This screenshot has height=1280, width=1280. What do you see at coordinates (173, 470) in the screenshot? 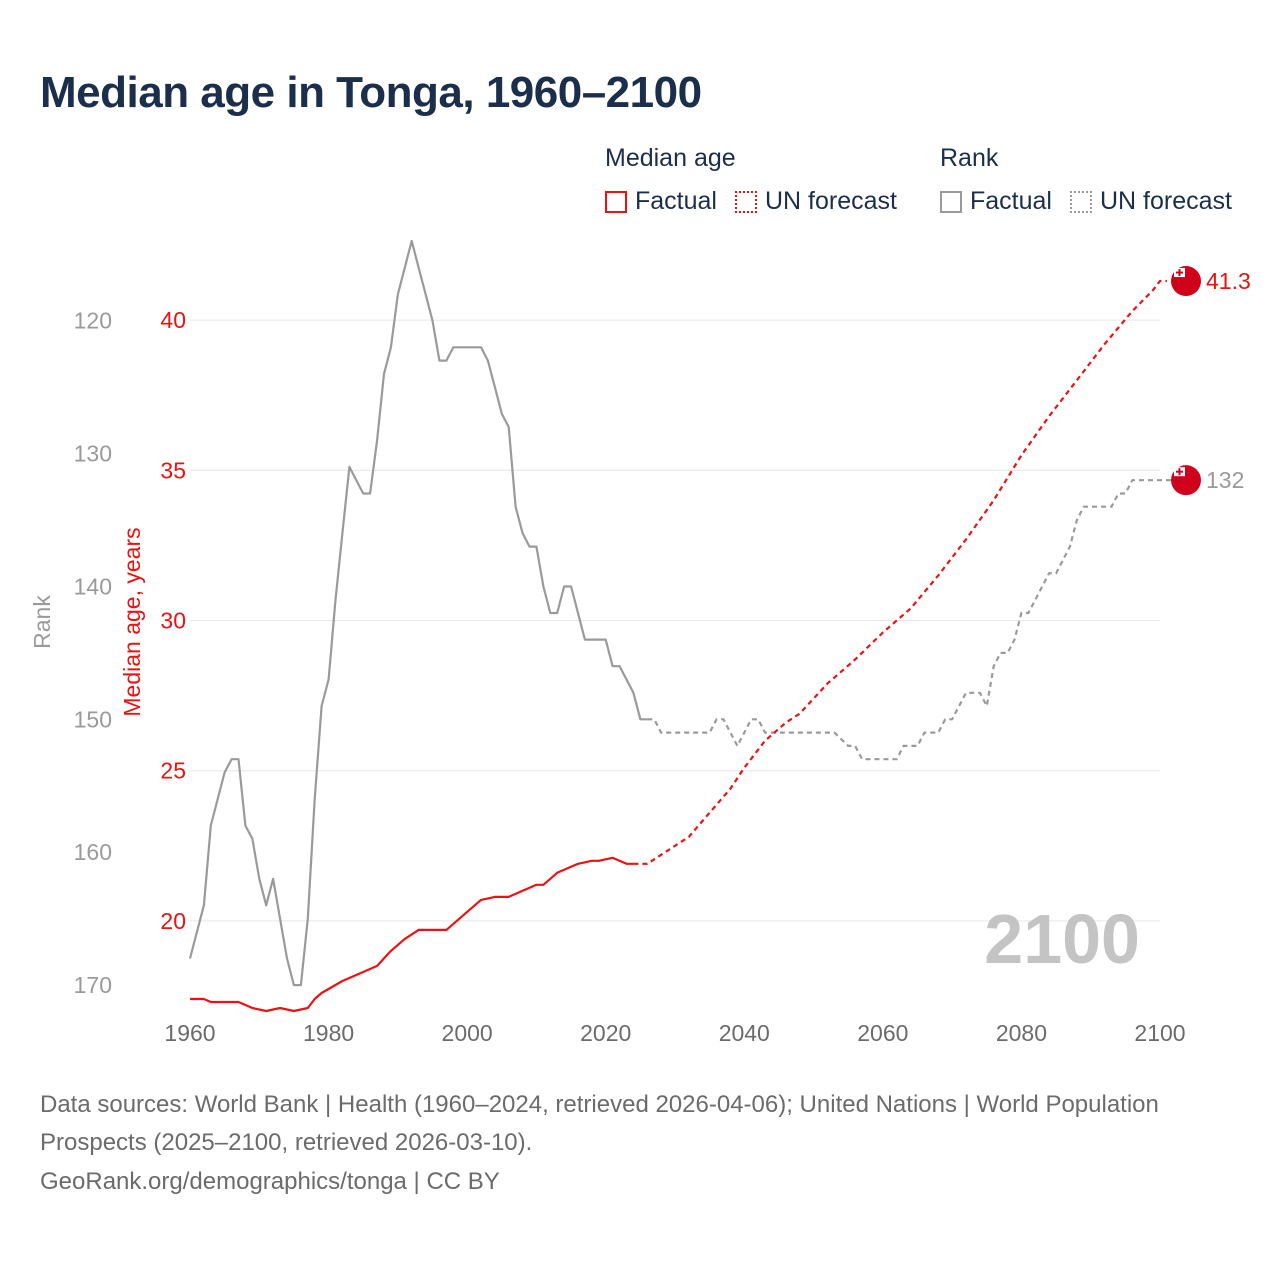
I see `median-tick-label: 35` at bounding box center [173, 470].